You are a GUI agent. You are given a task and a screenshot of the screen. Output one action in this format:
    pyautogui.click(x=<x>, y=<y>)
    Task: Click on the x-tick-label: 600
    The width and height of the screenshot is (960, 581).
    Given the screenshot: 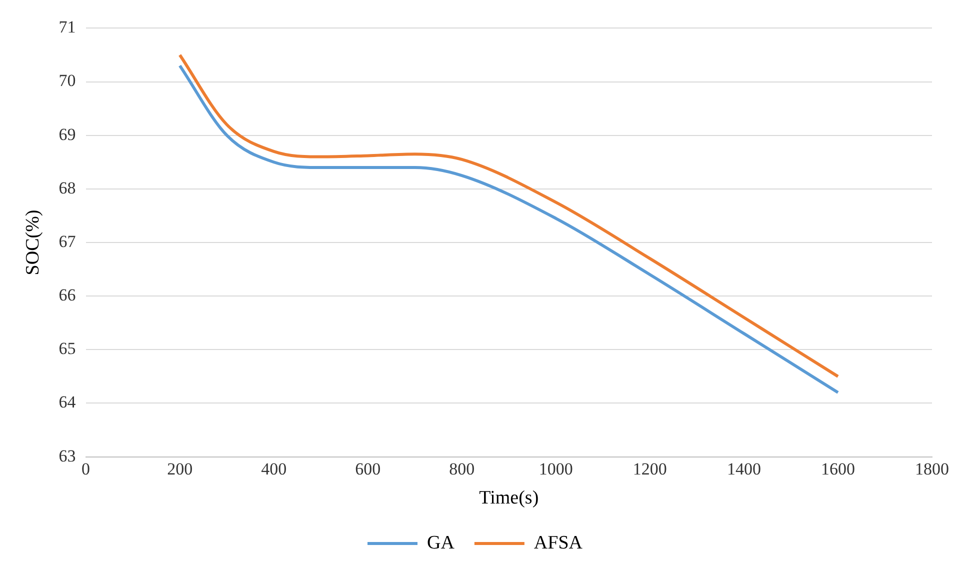 What is the action you would take?
    pyautogui.click(x=368, y=468)
    